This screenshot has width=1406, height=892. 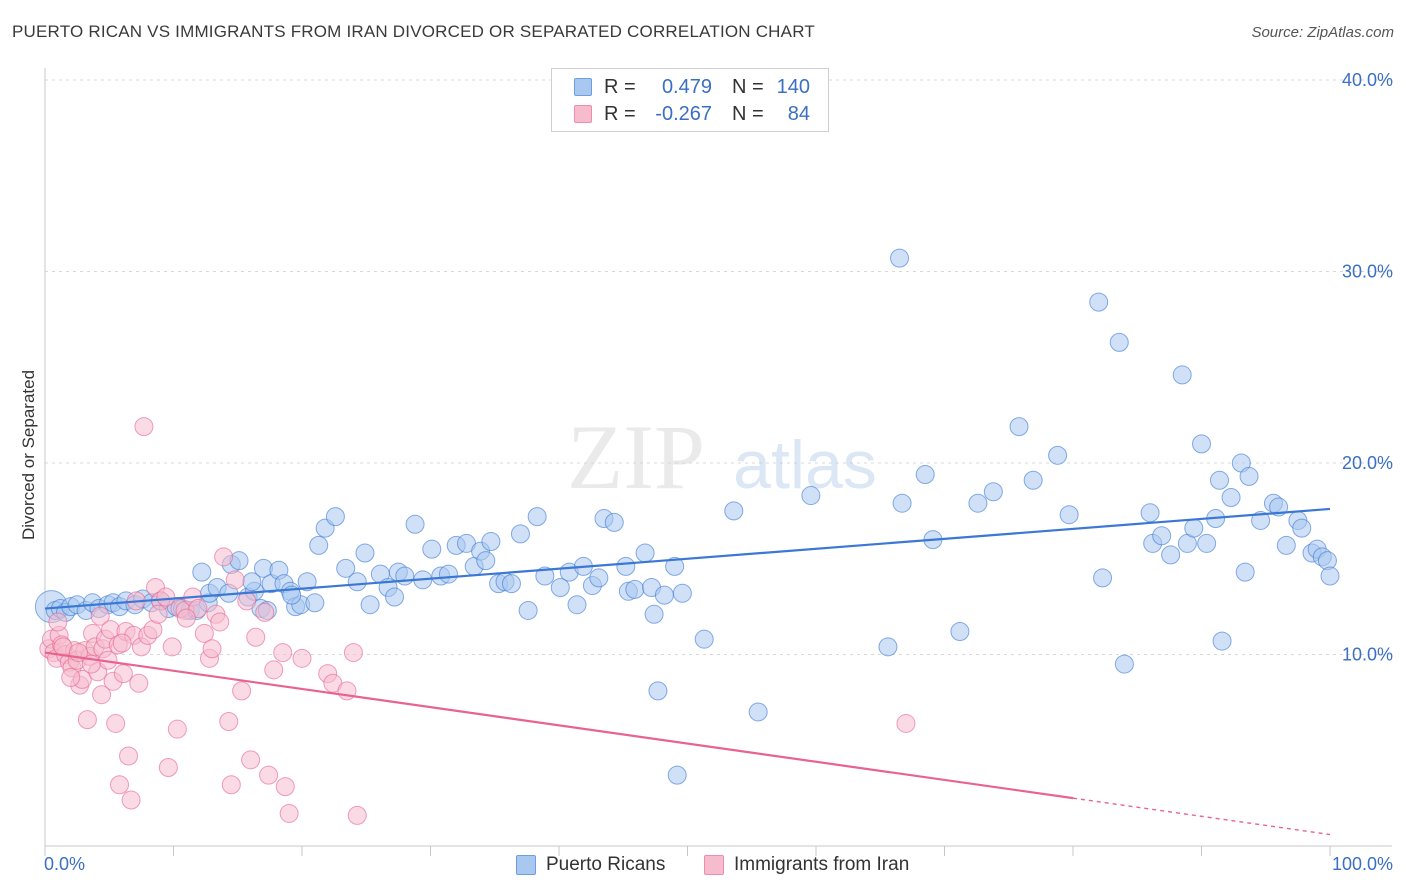 I want to click on legend-item-puerto-ricans: Puerto Ricans, so click(x=590, y=865).